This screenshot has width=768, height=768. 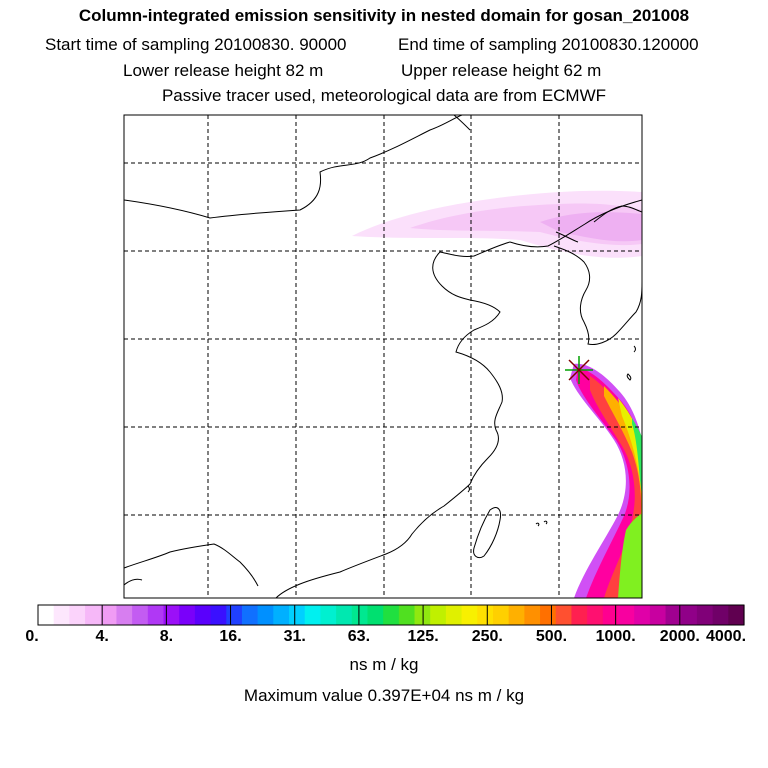 What do you see at coordinates (630, 498) in the screenshot?
I see `plume-south-core-yellow` at bounding box center [630, 498].